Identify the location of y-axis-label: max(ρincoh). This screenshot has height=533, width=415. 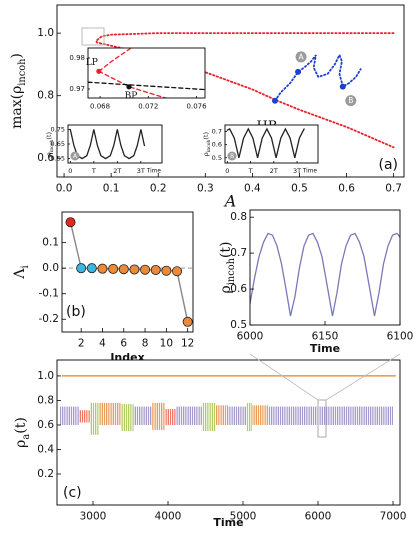
(18, 91).